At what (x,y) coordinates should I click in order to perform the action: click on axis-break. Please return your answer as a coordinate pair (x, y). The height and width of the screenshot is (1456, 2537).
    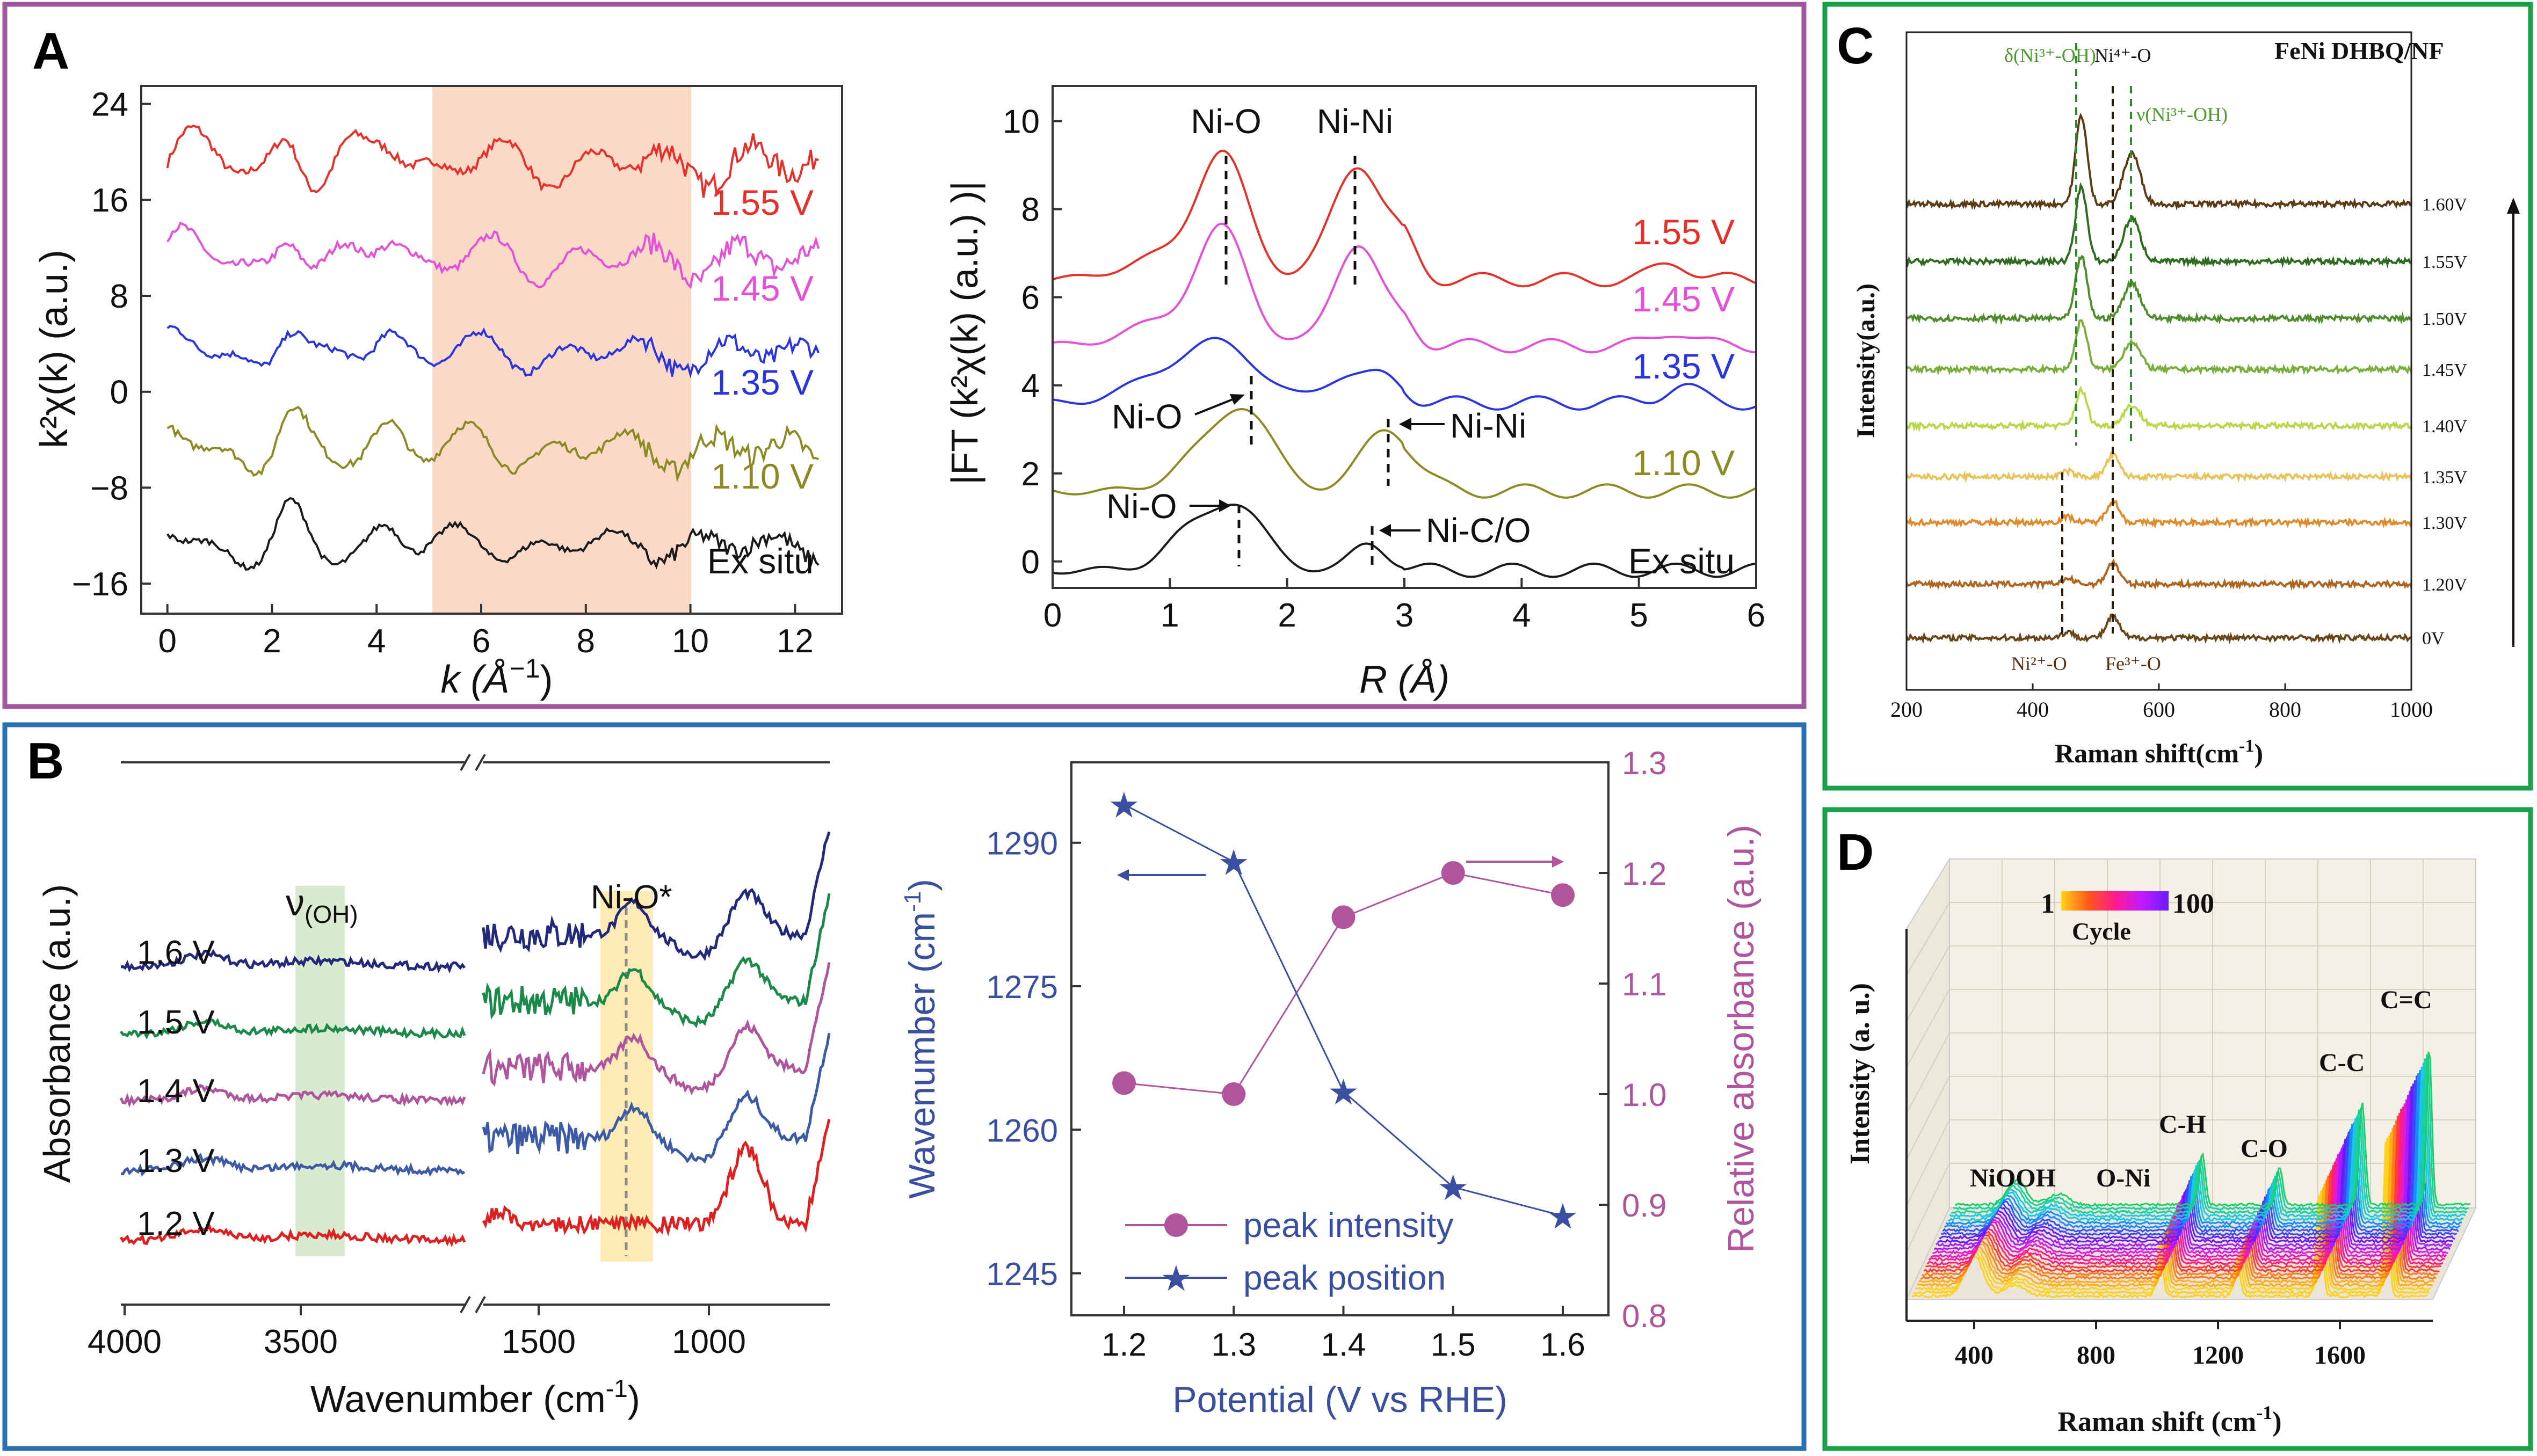
    Looking at the image, I should click on (473, 1033).